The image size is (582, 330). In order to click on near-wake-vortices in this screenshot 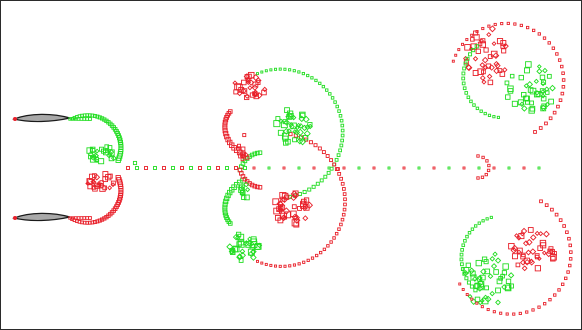, I will do `click(96, 169)`.